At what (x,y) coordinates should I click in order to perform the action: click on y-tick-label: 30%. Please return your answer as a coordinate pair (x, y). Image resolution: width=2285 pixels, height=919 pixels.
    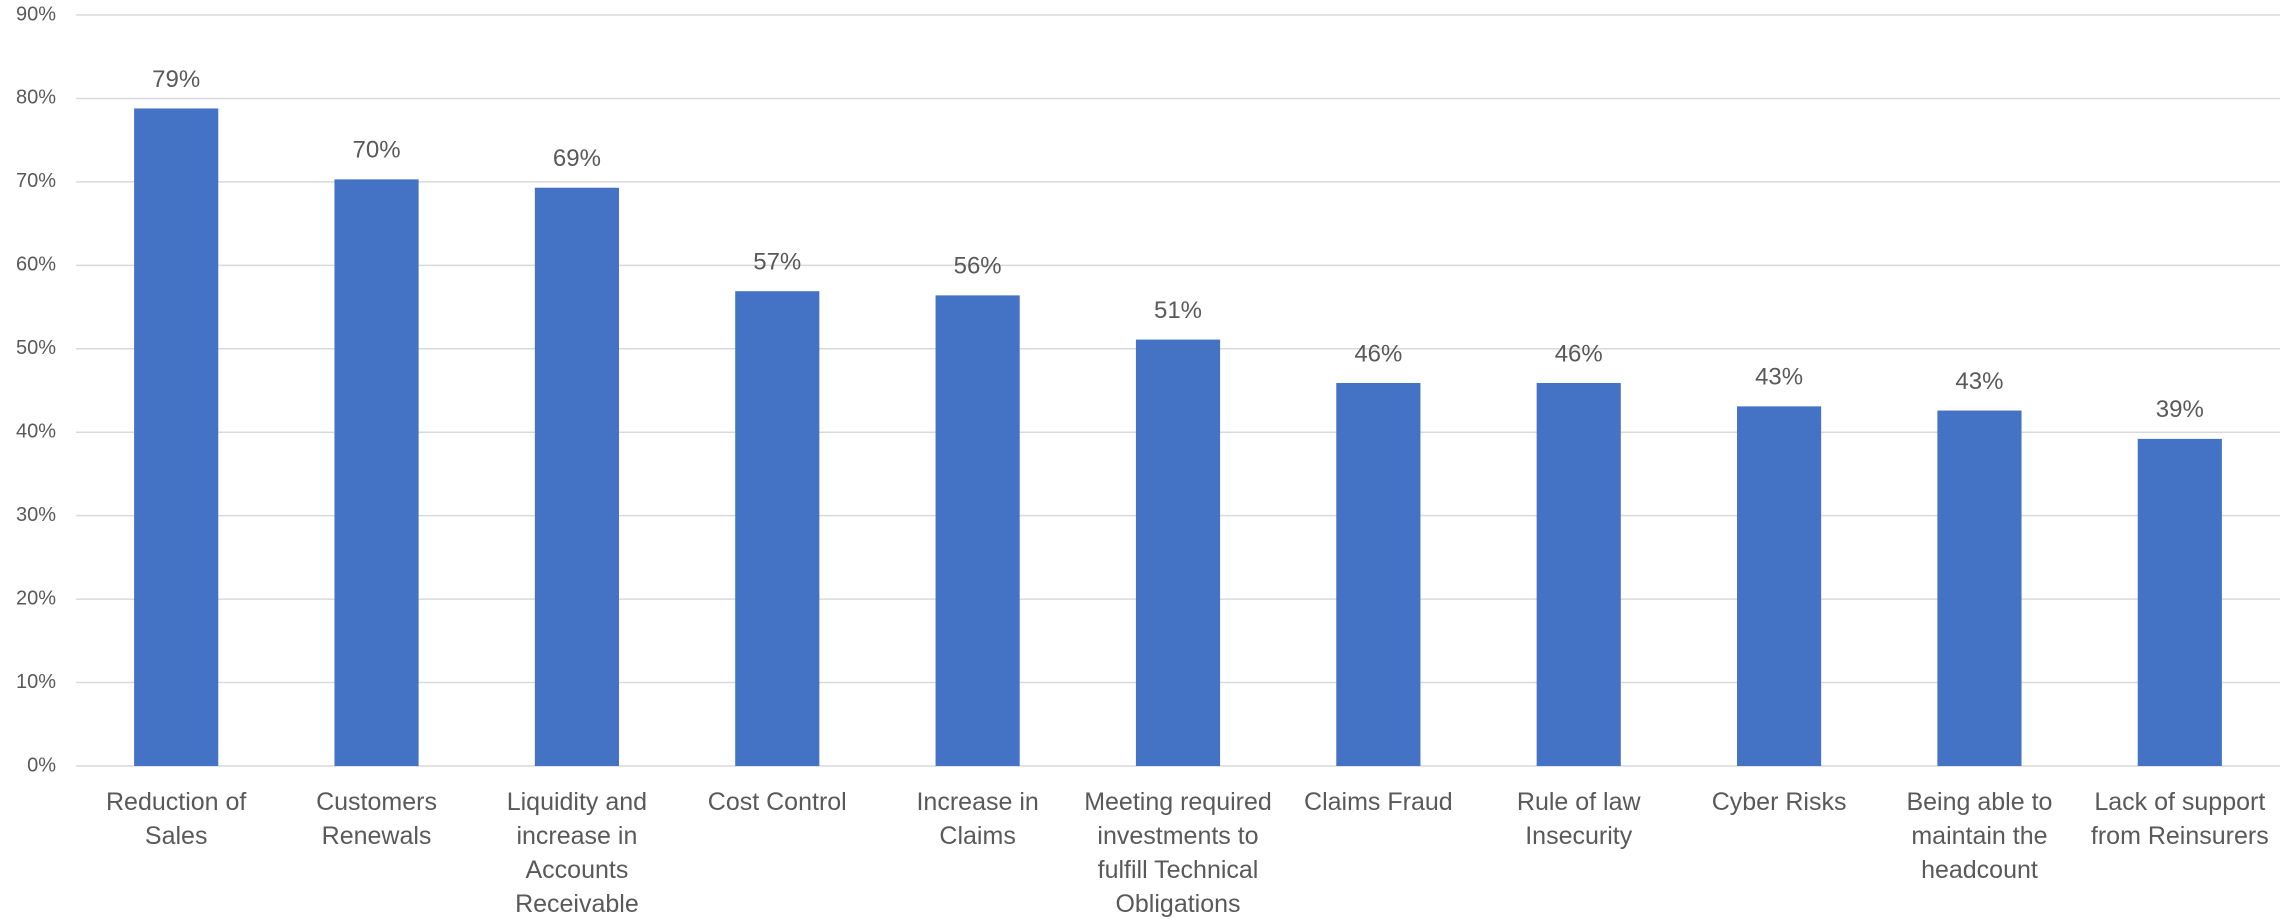
    Looking at the image, I should click on (36, 515).